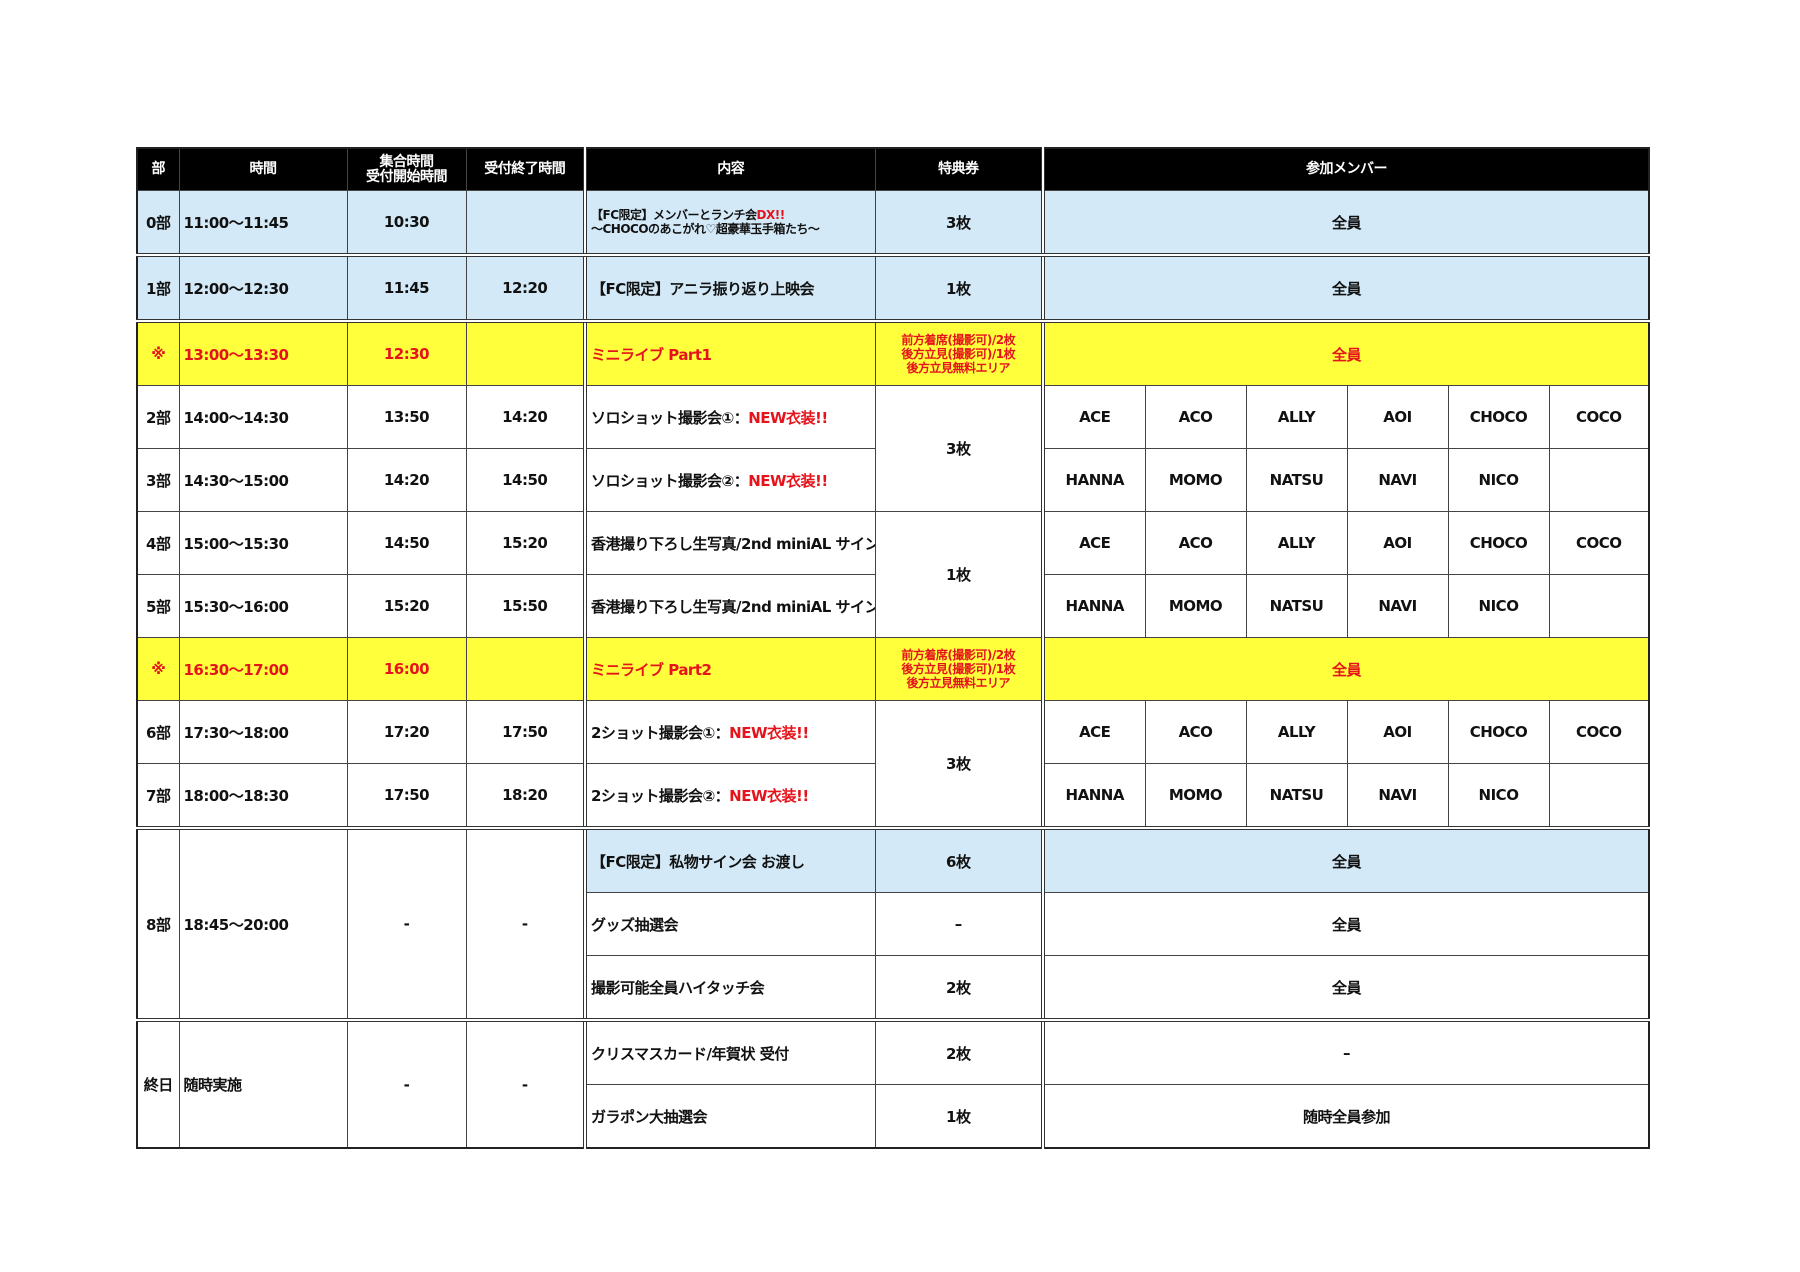  I want to click on gather: 11:45, so click(406, 288).